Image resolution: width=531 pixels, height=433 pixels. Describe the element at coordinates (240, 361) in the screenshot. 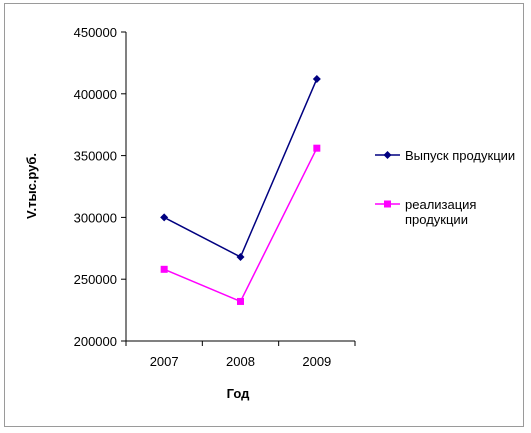

I see `x-tick-label: 2008` at that location.